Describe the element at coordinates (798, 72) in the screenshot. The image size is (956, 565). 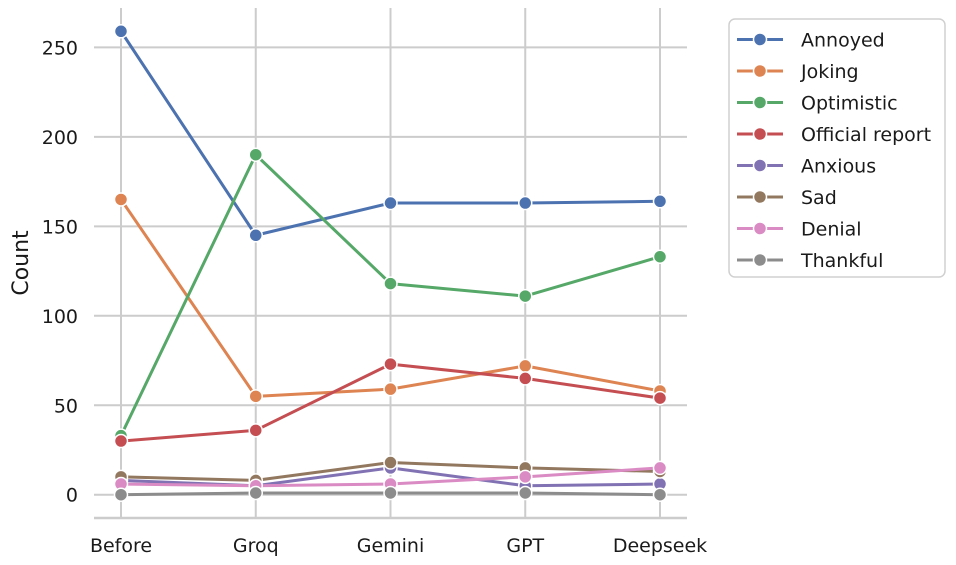
I see `legend-item: Joking` at that location.